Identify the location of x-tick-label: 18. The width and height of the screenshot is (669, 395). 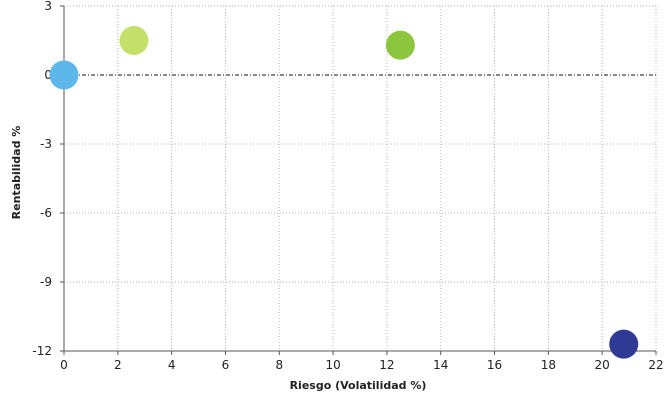
(548, 365).